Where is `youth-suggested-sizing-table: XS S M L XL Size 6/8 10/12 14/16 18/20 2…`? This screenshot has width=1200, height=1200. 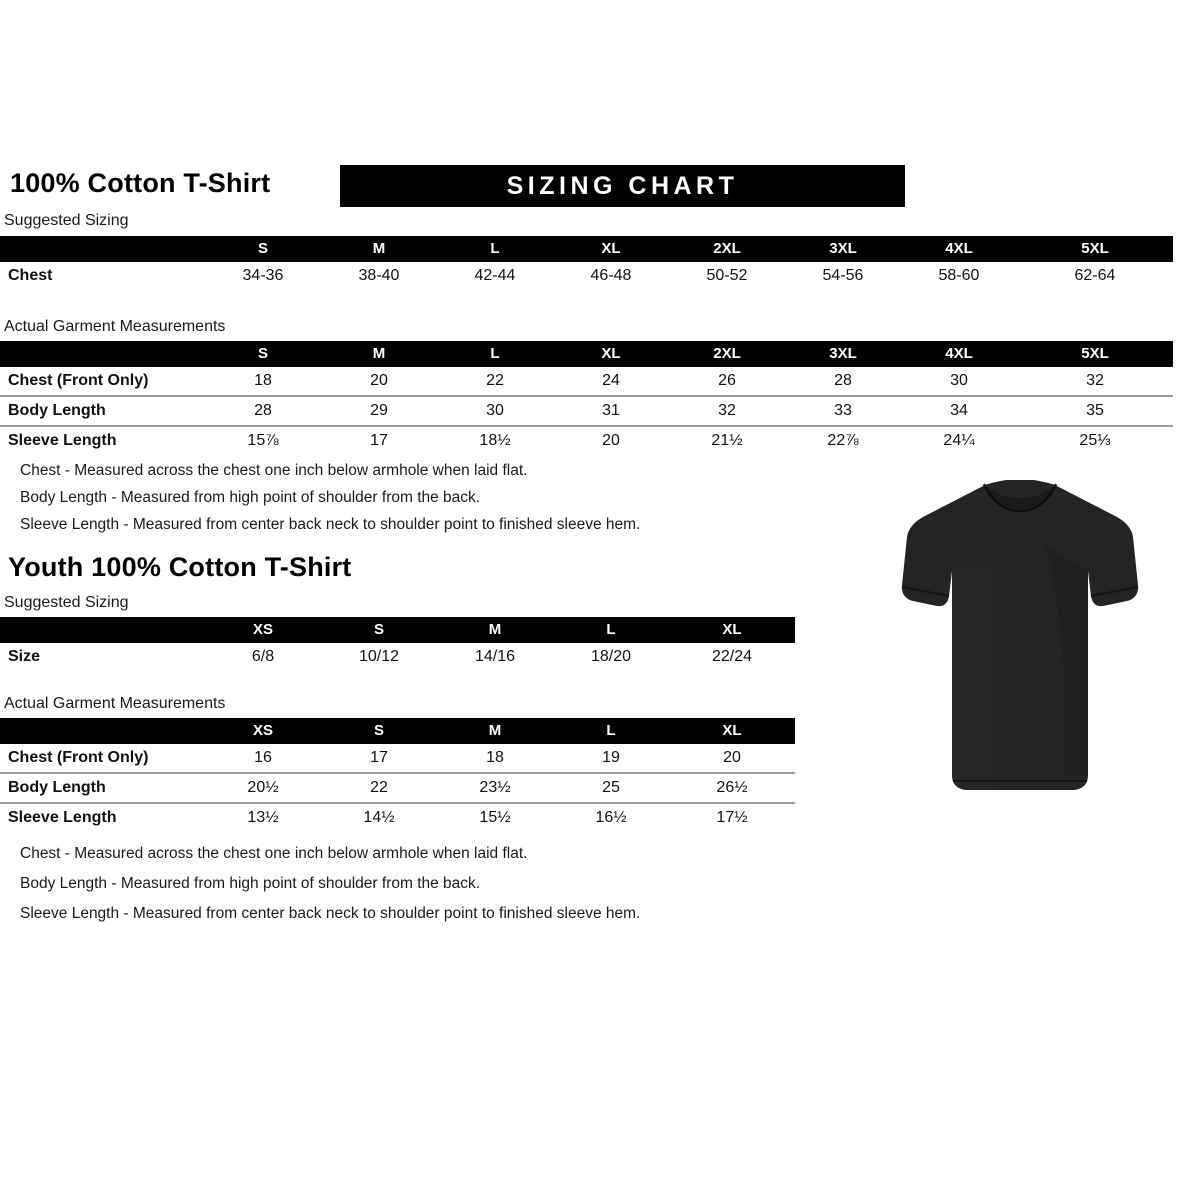
youth-suggested-sizing-table: XS S M L XL Size 6/8 10/12 14/16 18/20 2… is located at coordinates (397, 644).